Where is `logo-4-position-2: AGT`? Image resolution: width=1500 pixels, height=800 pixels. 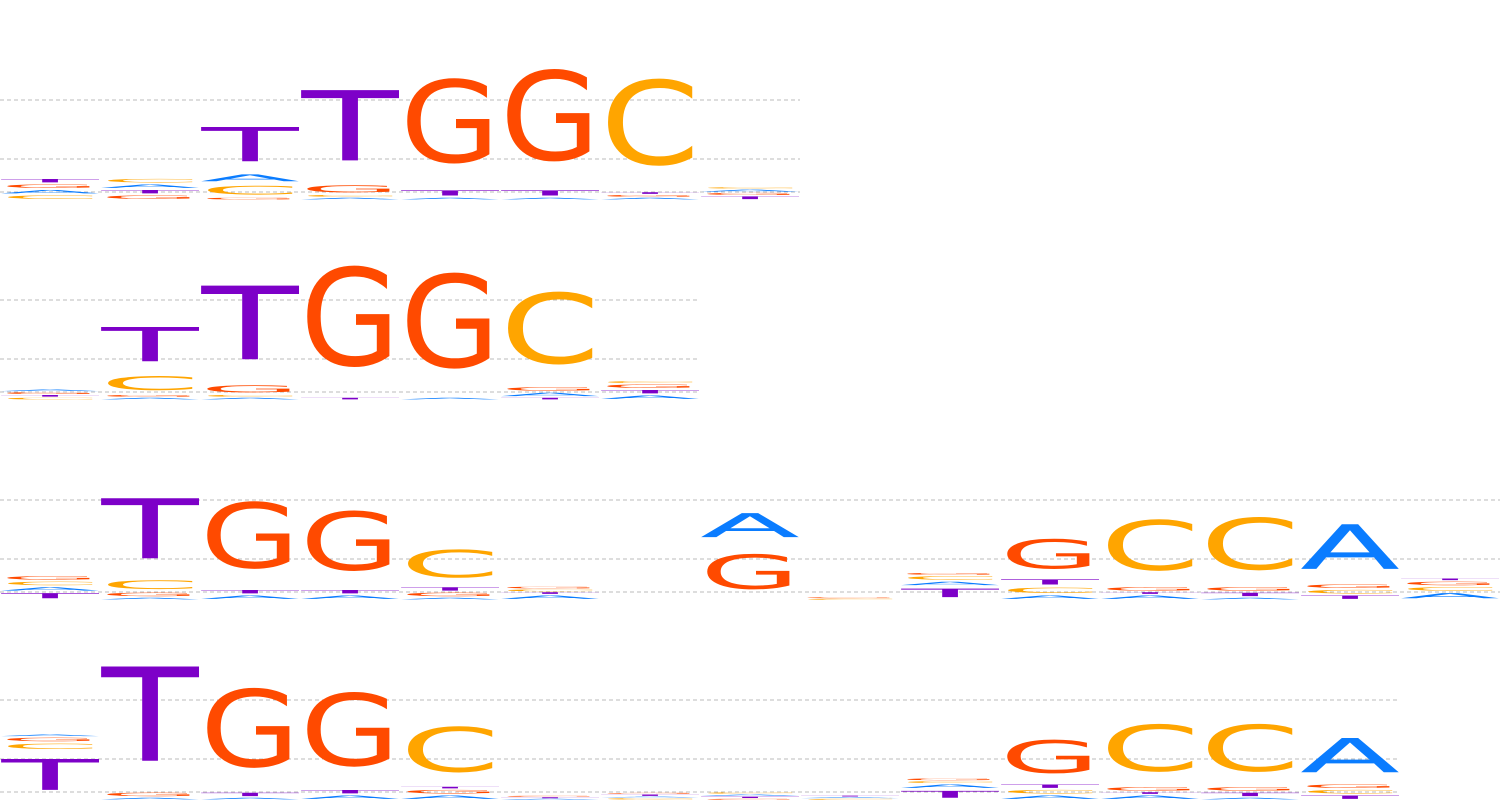 logo-4-position-2: AGT is located at coordinates (150, 721).